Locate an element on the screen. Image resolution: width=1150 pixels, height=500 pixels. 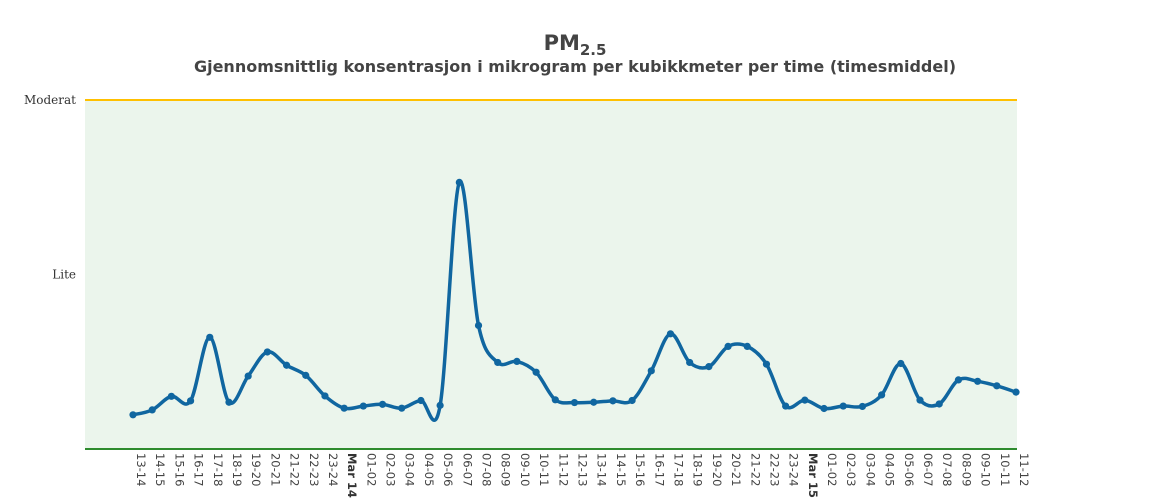
x-tick-label: Mar 14 is located at coordinates (352, 475).